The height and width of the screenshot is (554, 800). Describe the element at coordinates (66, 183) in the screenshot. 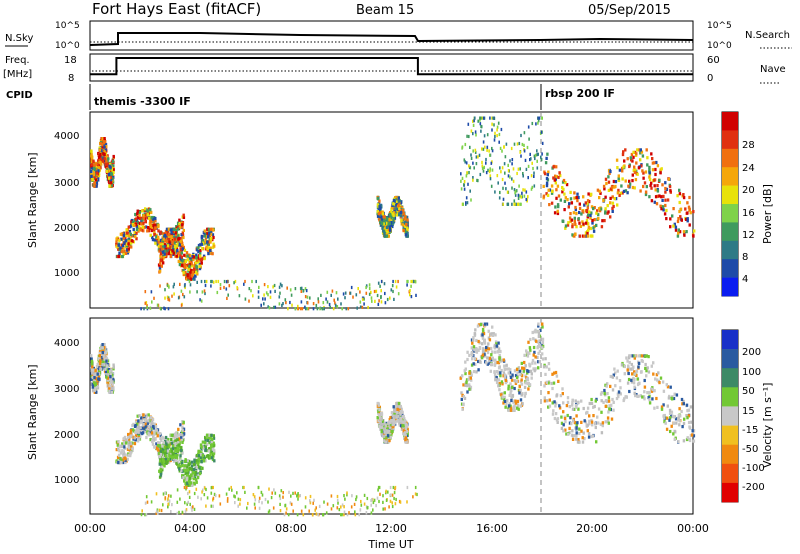

I see `power-ytick-3000: 3000` at that location.